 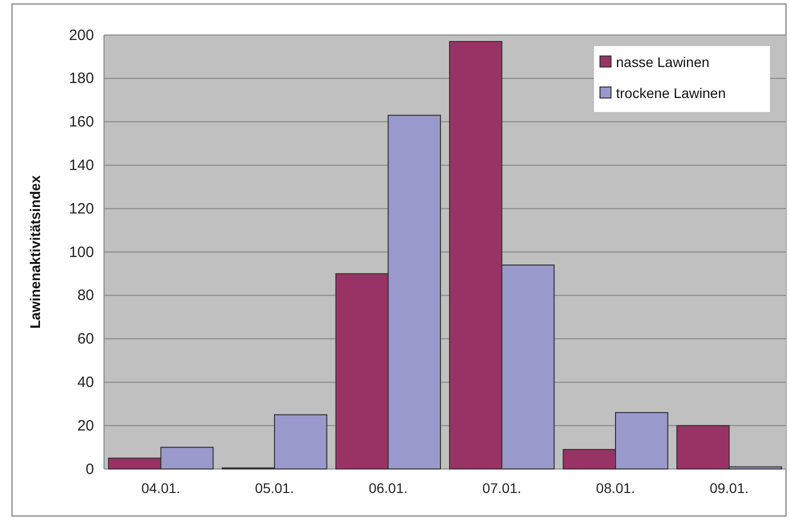 What do you see at coordinates (85, 425) in the screenshot?
I see `y-tick-label: 20` at bounding box center [85, 425].